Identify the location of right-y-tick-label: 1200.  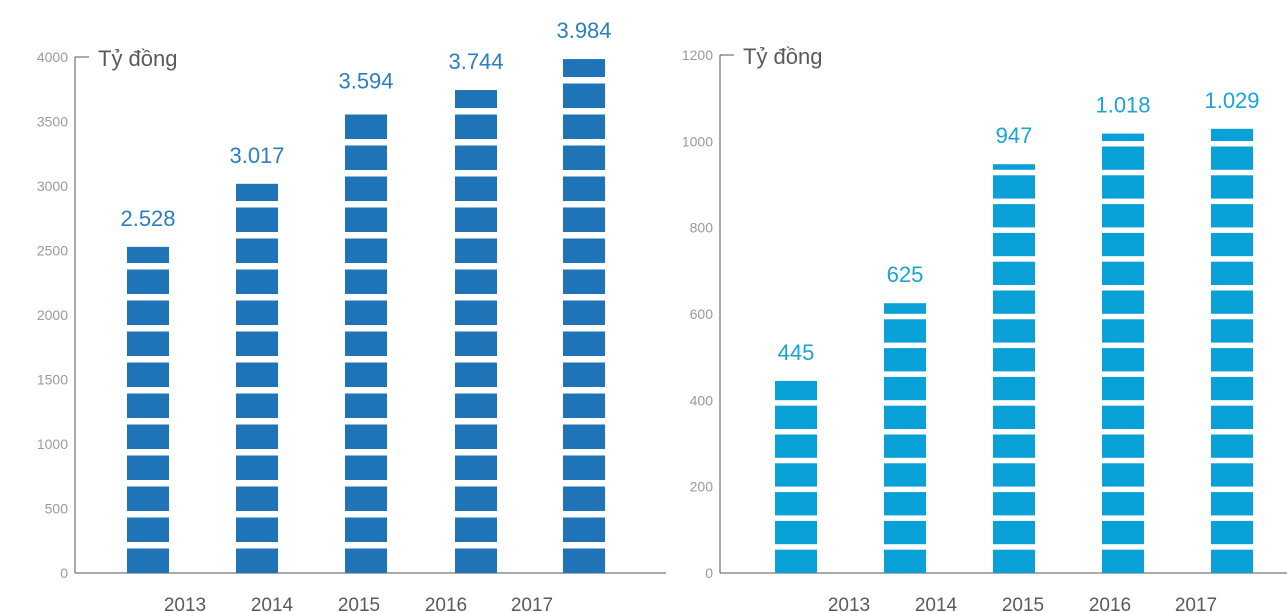
(697, 55).